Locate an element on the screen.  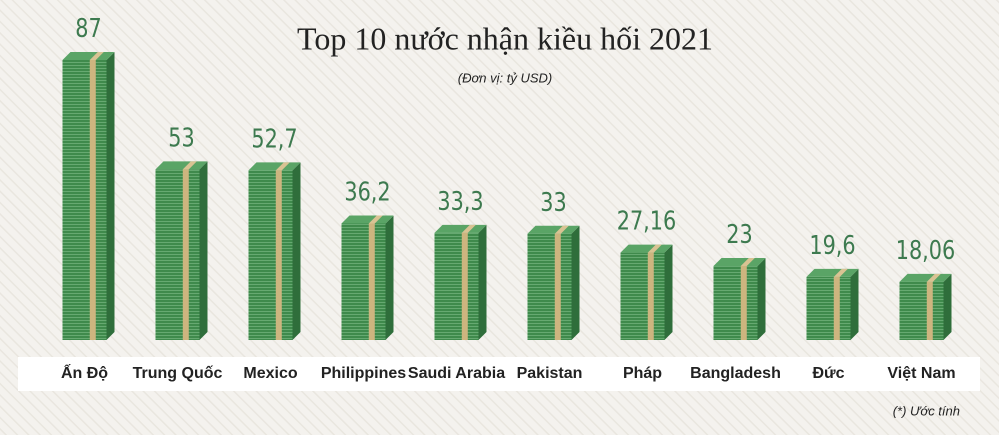
value-label: 18,06 is located at coordinates (926, 250).